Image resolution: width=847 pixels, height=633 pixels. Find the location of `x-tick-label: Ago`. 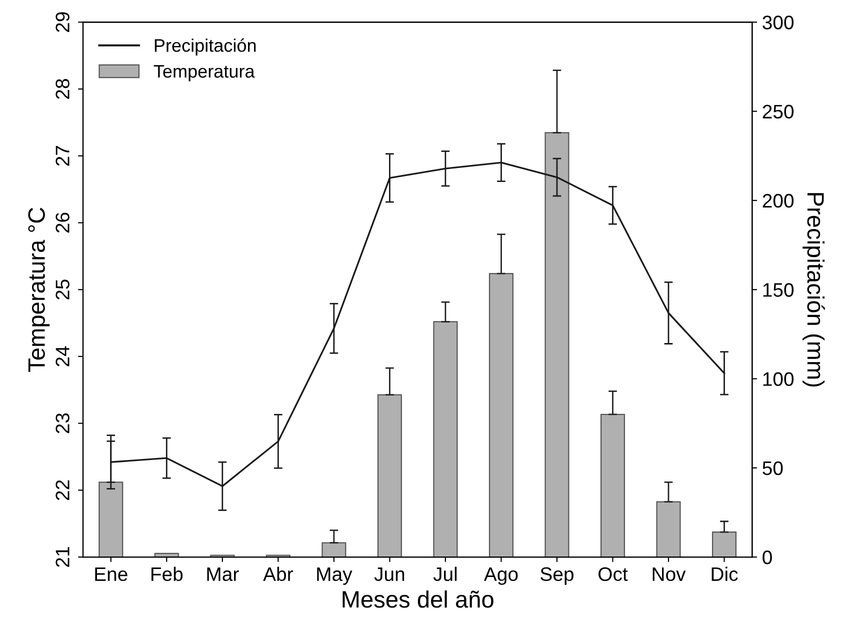

x-tick-label: Ago is located at coordinates (501, 576).